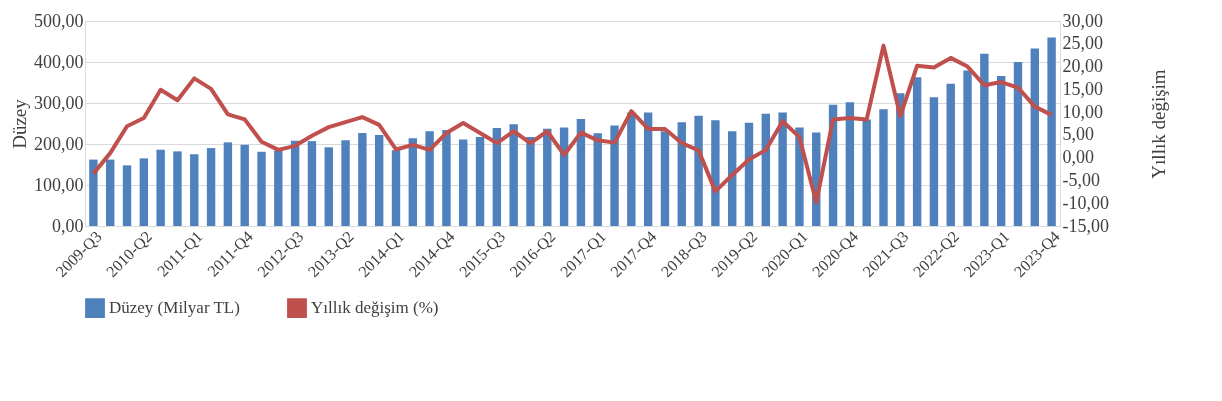 This screenshot has width=1222, height=401. I want to click on y2-tick-label: 5,00, so click(1078, 134).